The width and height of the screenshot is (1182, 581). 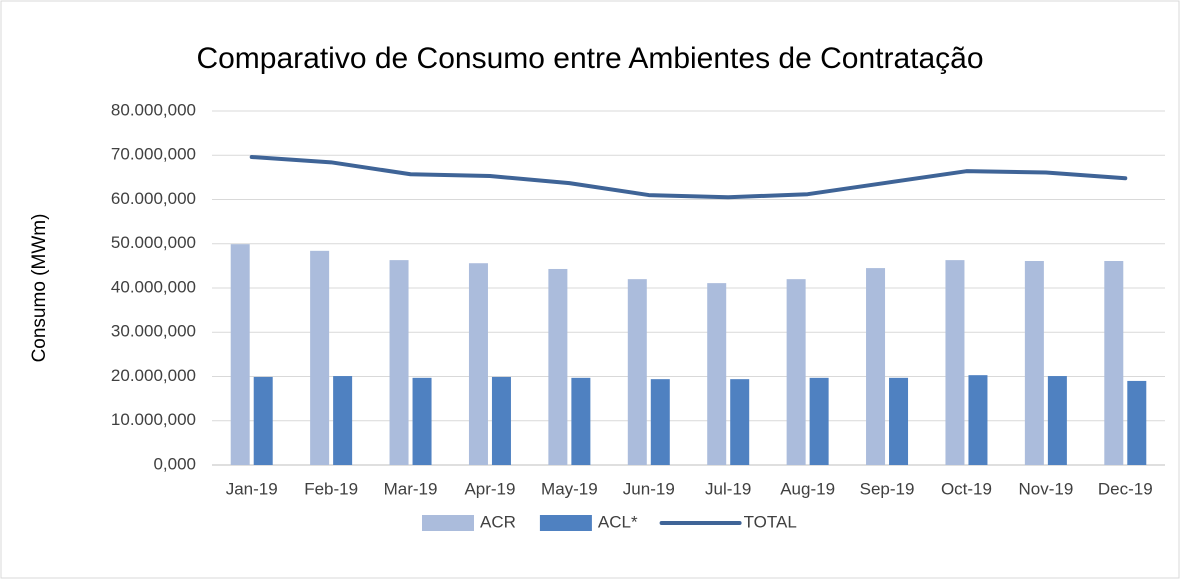 What do you see at coordinates (498, 521) in the screenshot?
I see `legend-label: ACR` at bounding box center [498, 521].